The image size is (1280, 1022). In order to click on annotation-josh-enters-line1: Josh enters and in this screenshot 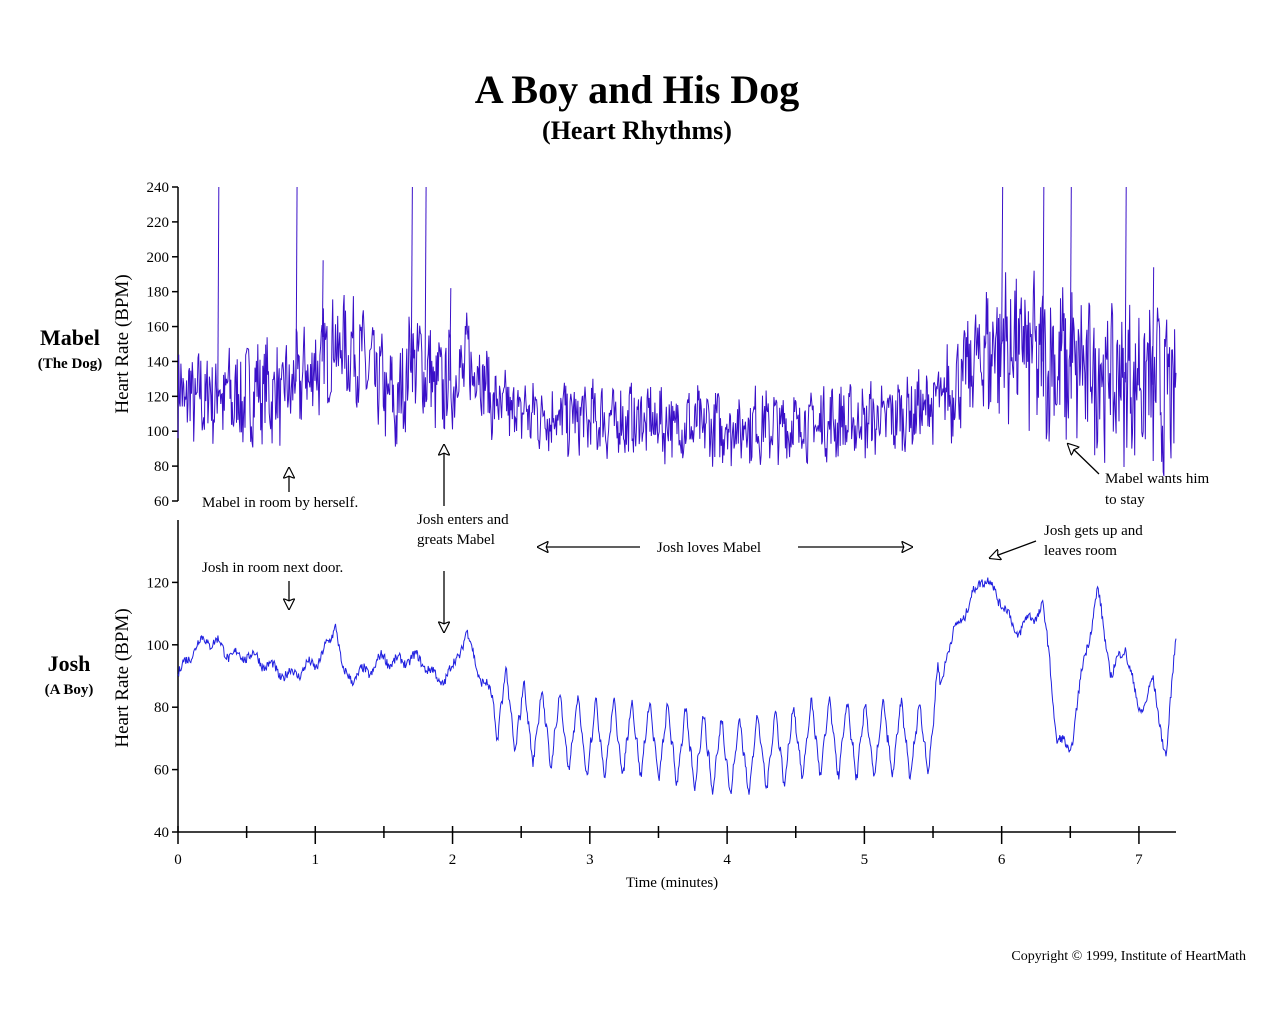, I will do `click(463, 520)`.